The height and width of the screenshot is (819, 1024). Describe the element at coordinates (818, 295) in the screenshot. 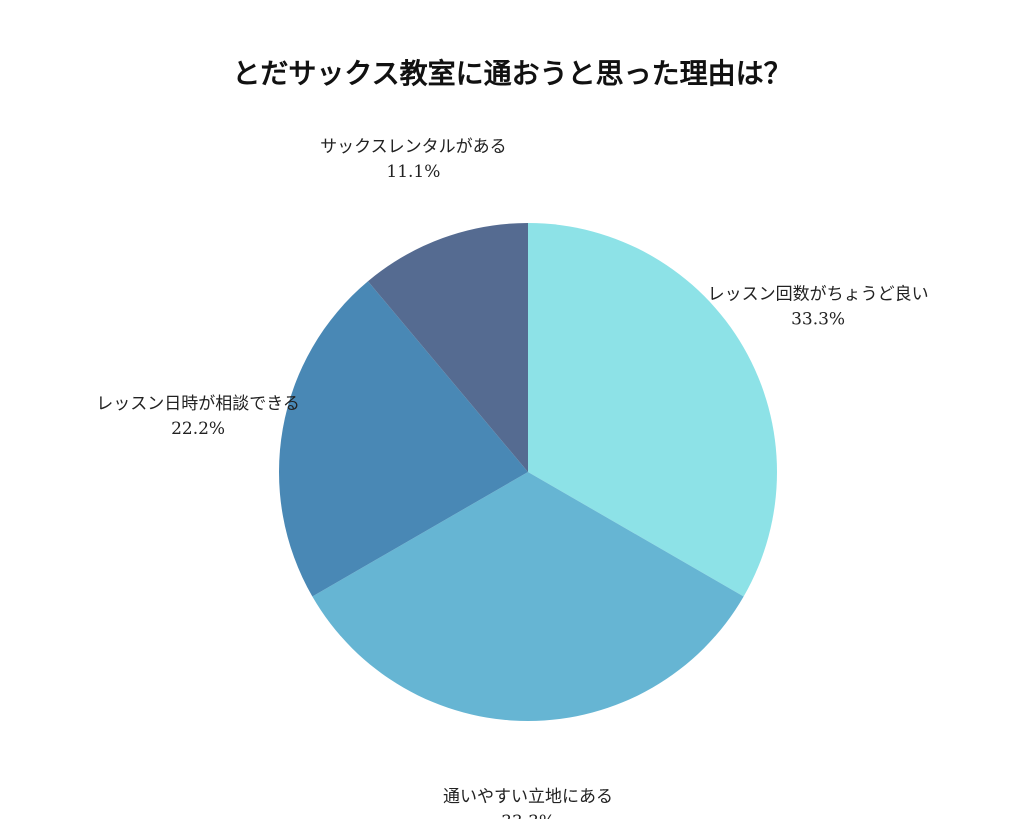

I see `slice-label-0: レッスン回数がちょうど良い` at that location.